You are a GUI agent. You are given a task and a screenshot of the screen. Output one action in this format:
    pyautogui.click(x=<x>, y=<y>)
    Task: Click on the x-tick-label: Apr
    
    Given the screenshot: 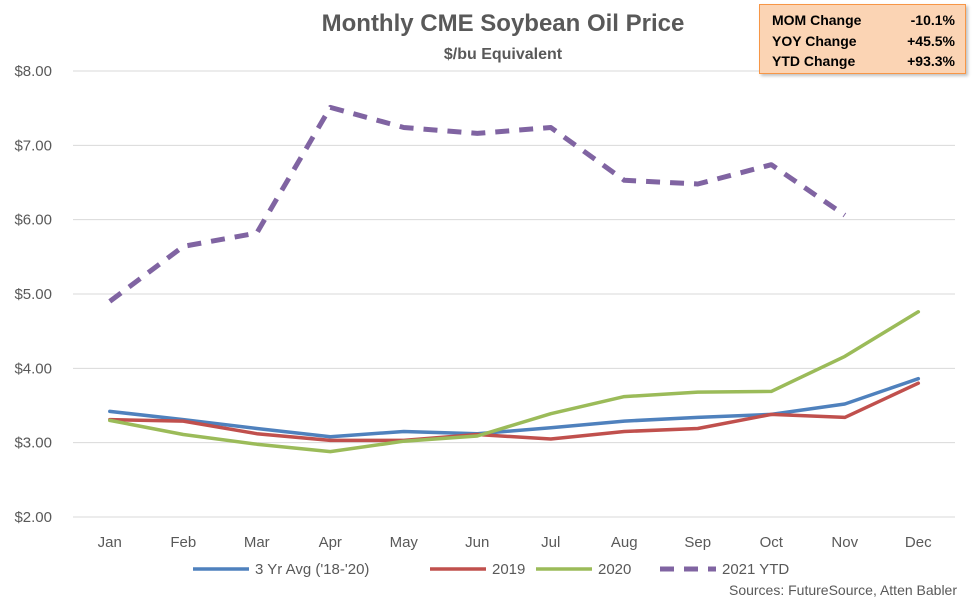 What is the action you would take?
    pyautogui.click(x=330, y=542)
    